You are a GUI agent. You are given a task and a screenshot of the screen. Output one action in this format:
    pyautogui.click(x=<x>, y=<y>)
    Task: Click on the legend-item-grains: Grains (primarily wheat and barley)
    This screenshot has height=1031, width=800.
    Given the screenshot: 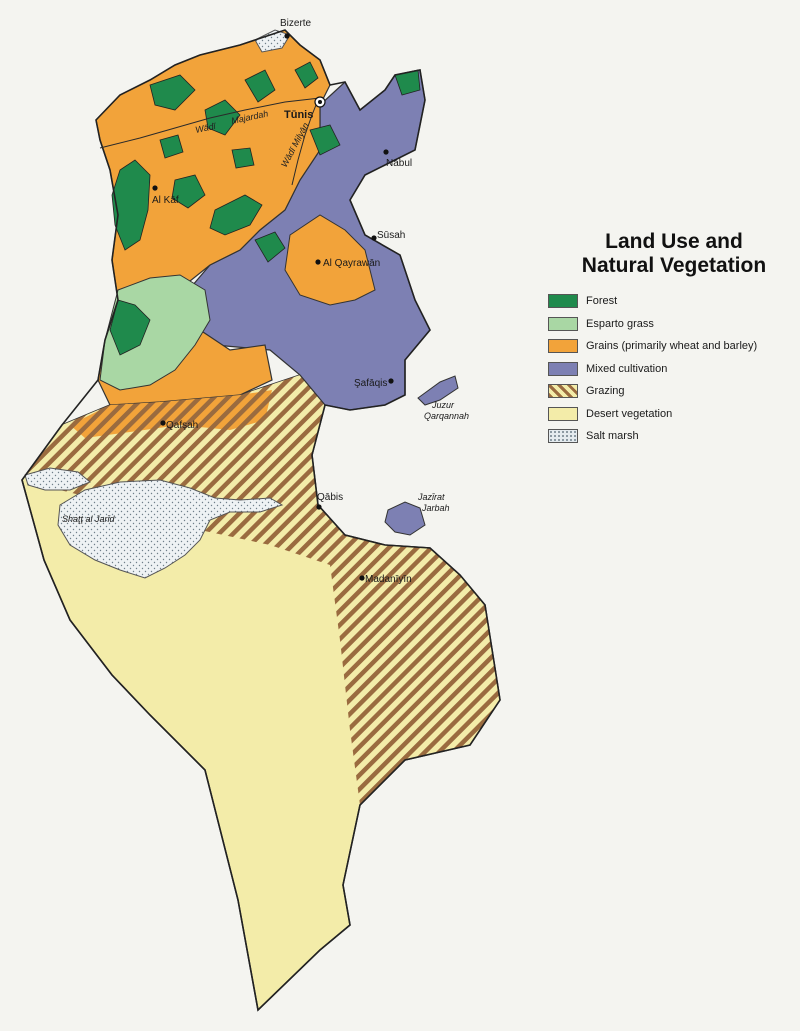 What is the action you would take?
    pyautogui.click(x=674, y=346)
    